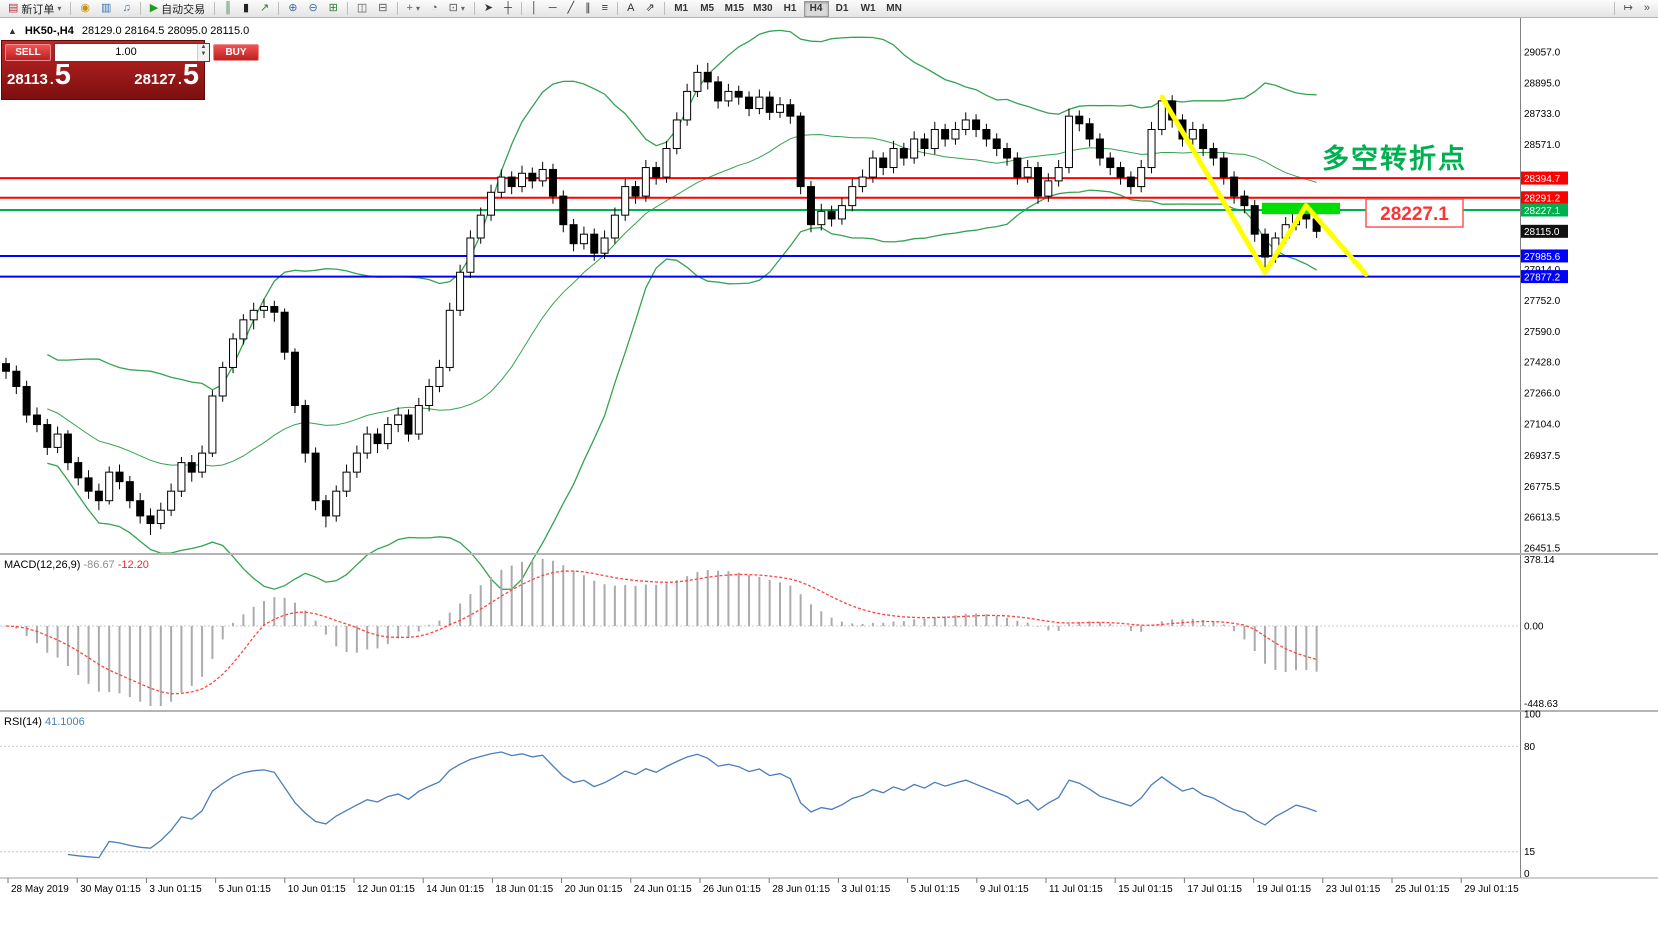  Describe the element at coordinates (28, 52) in the screenshot. I see `sell-button: SELL` at that location.